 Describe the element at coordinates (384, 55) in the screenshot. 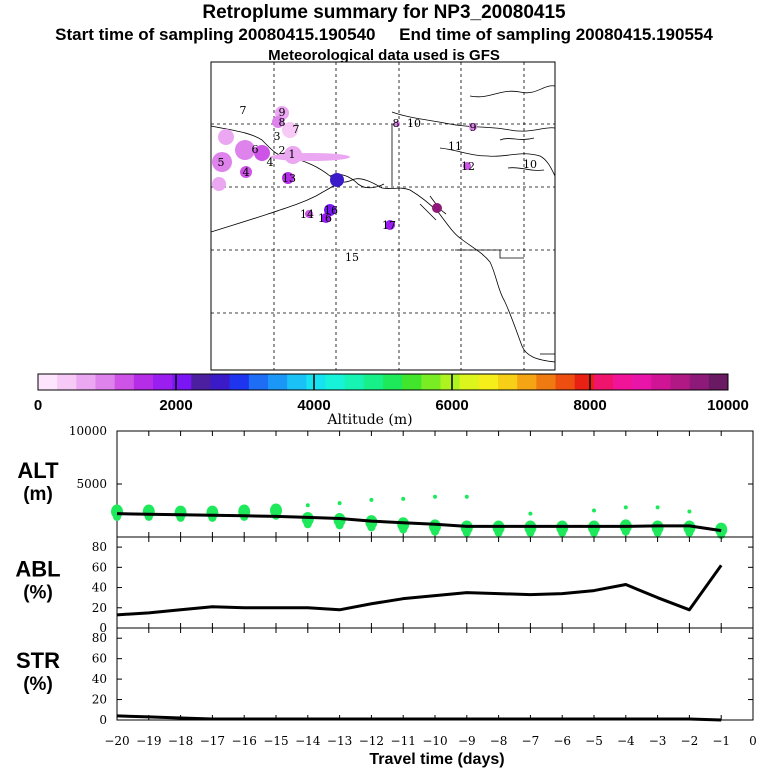

I see `met-data-subtitle: Meteorological data used is GFS` at that location.